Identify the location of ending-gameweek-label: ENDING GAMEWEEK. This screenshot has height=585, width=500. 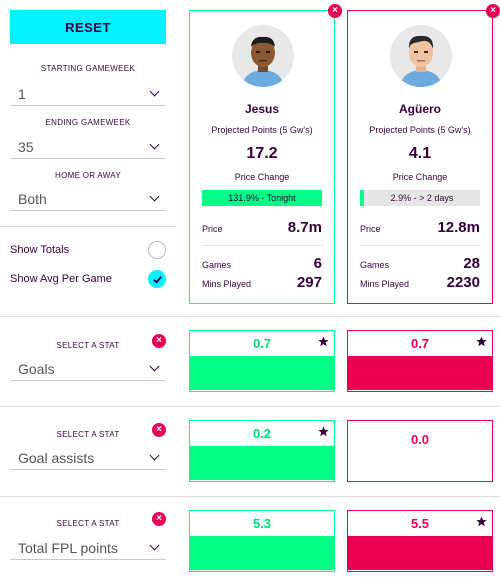
(88, 122).